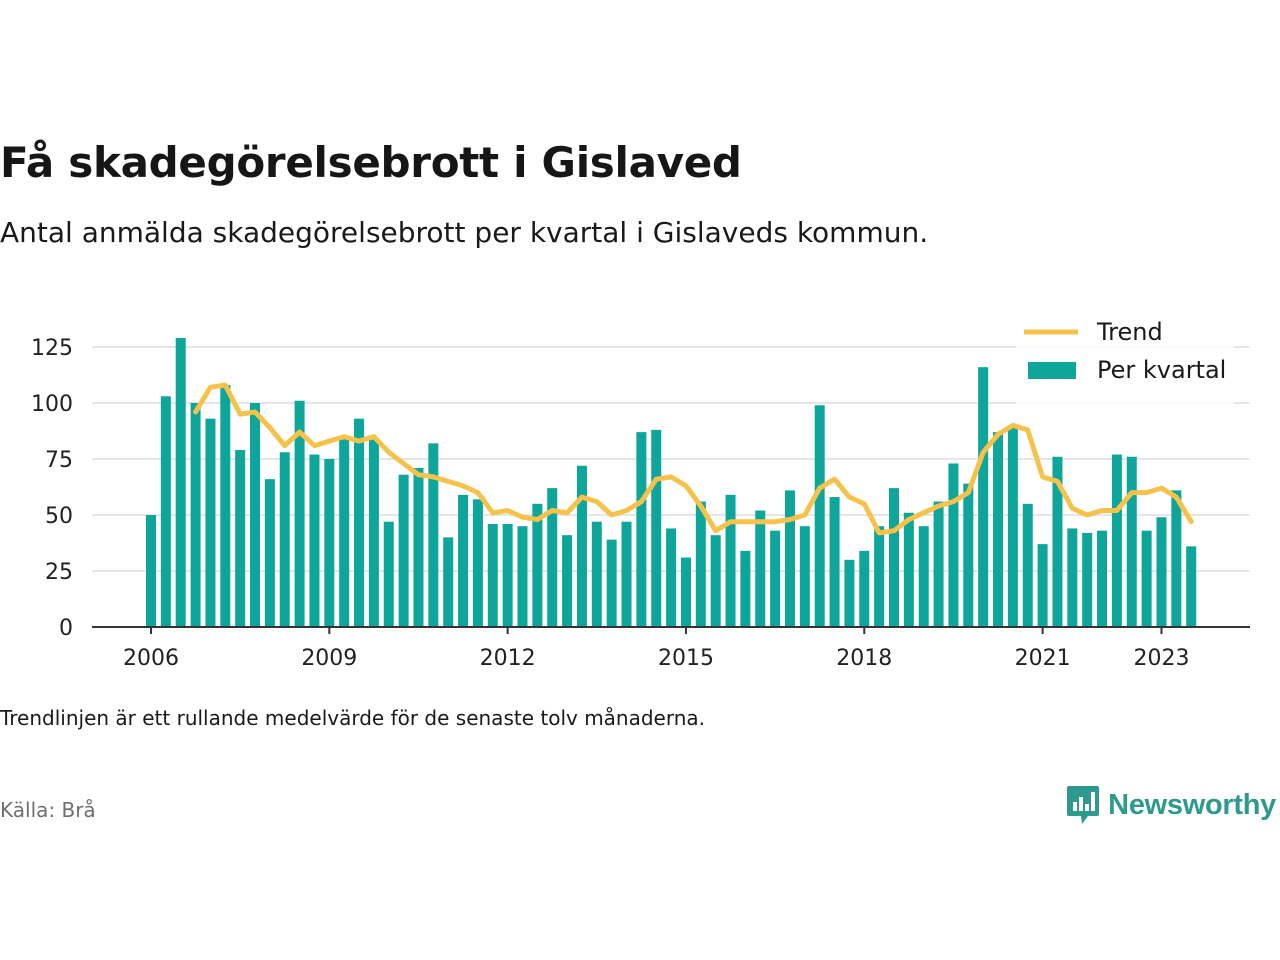  Describe the element at coordinates (66, 628) in the screenshot. I see `y-tick-label: 0` at that location.